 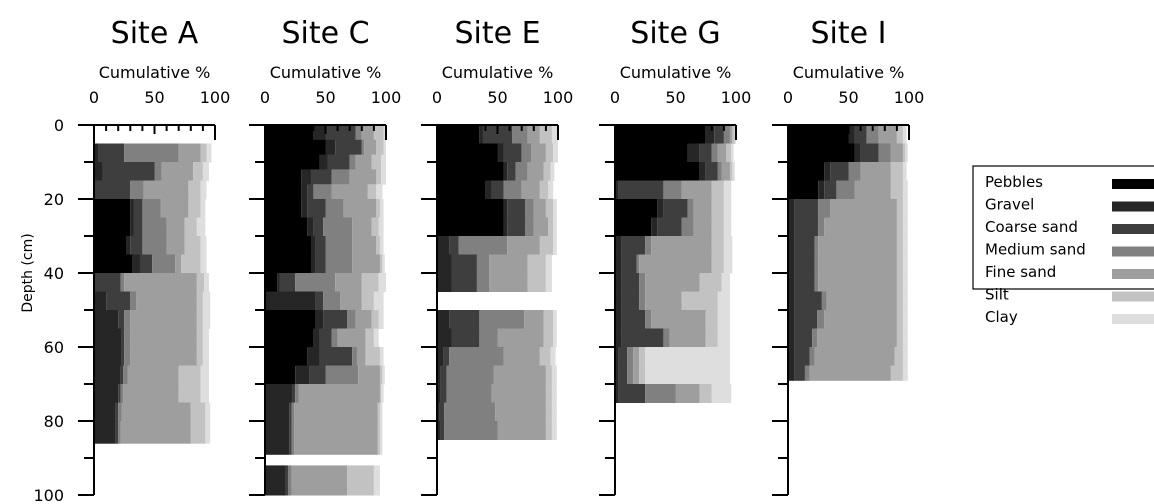 What do you see at coordinates (558, 97) in the screenshot?
I see `x-tick-label: 100` at bounding box center [558, 97].